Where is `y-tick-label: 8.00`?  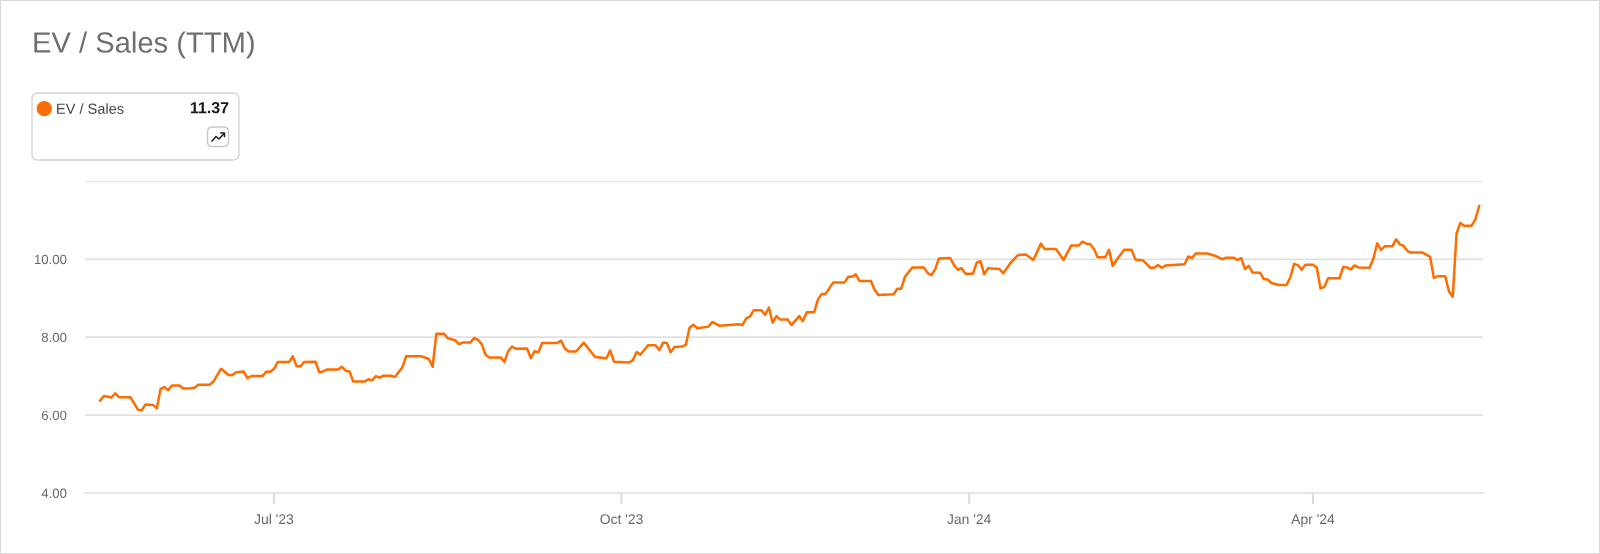 y-tick-label: 8.00 is located at coordinates (54, 337).